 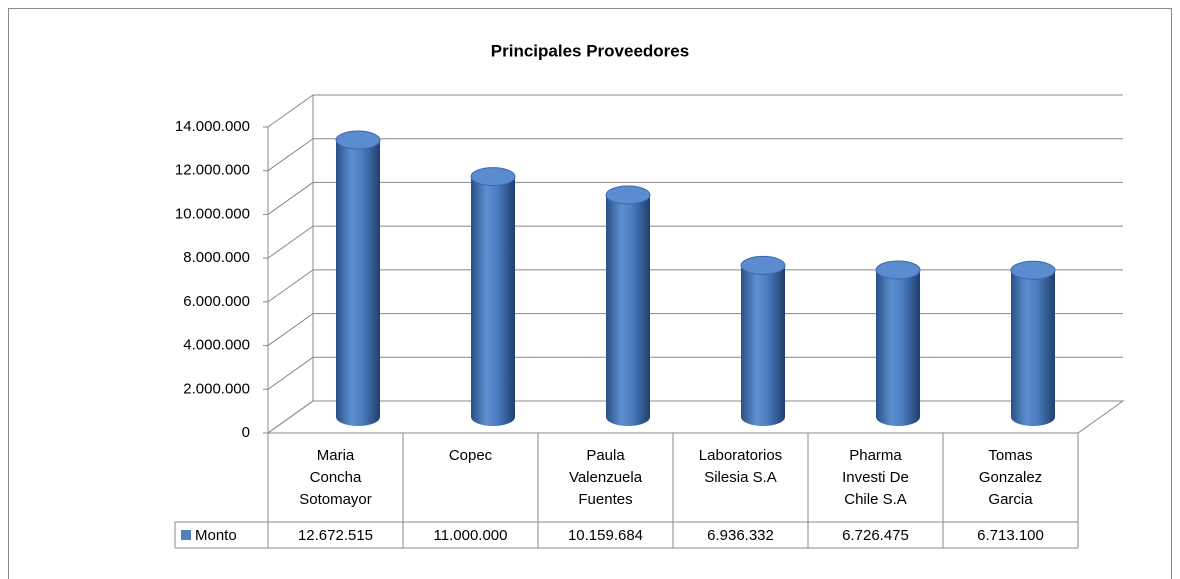 I want to click on value-label: 12.672.515, so click(x=335, y=535).